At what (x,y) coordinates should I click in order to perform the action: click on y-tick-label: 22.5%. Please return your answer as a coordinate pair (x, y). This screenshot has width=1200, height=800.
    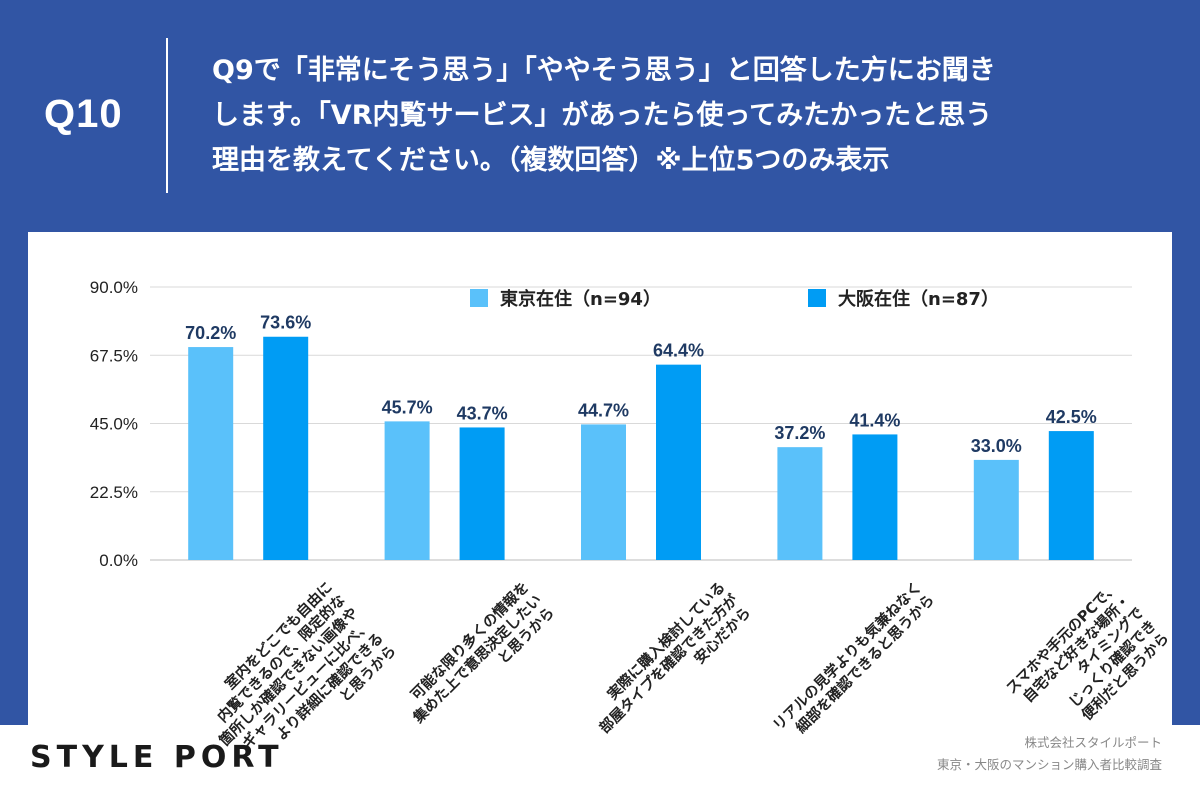
    Looking at the image, I should click on (114, 492).